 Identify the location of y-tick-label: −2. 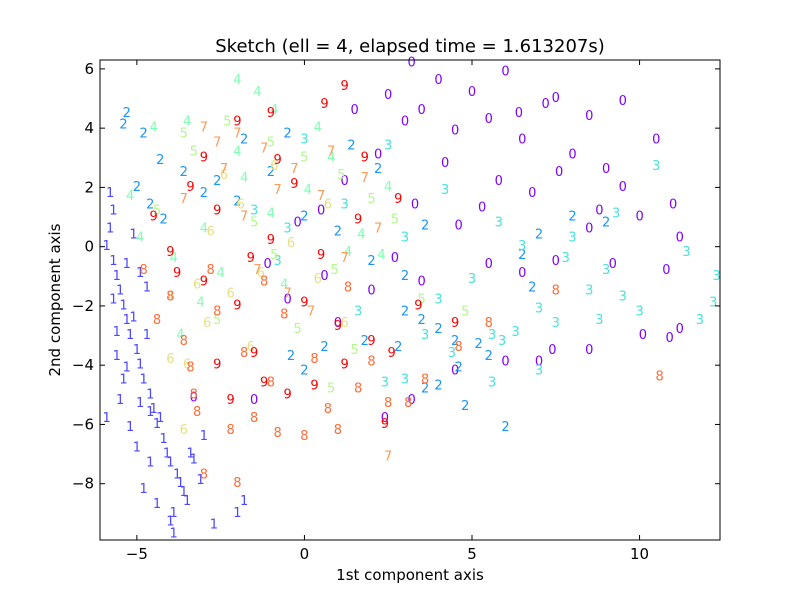
(83, 306).